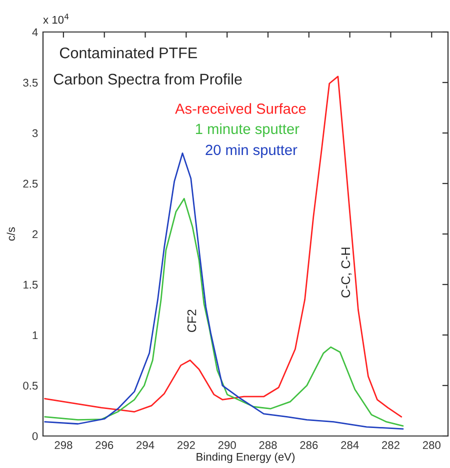 This screenshot has height=468, width=450. I want to click on text: Carbon Spectra from Profile, so click(148, 80).